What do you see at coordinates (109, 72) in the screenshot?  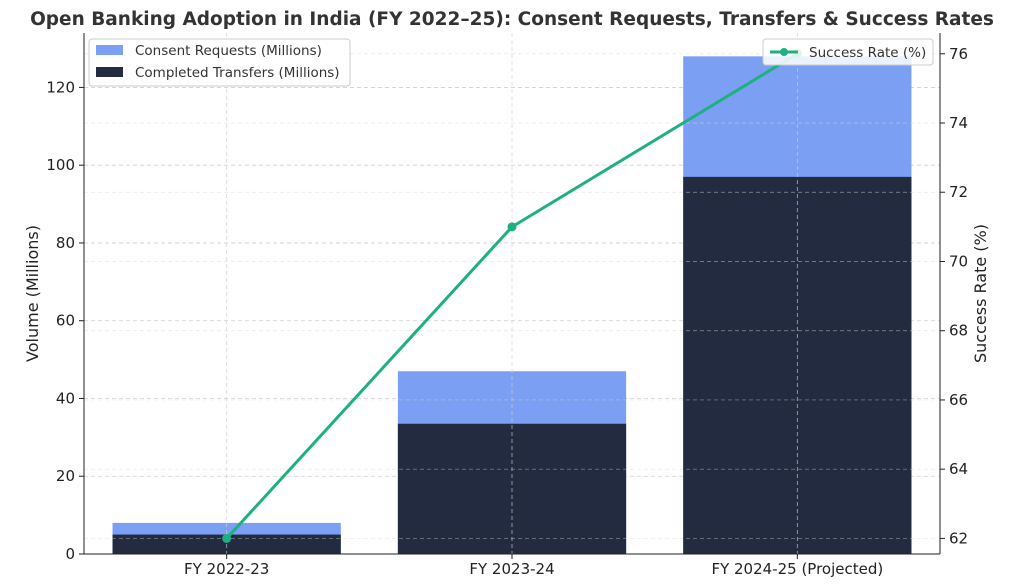 I see `legend-swatch-completed-transfers` at bounding box center [109, 72].